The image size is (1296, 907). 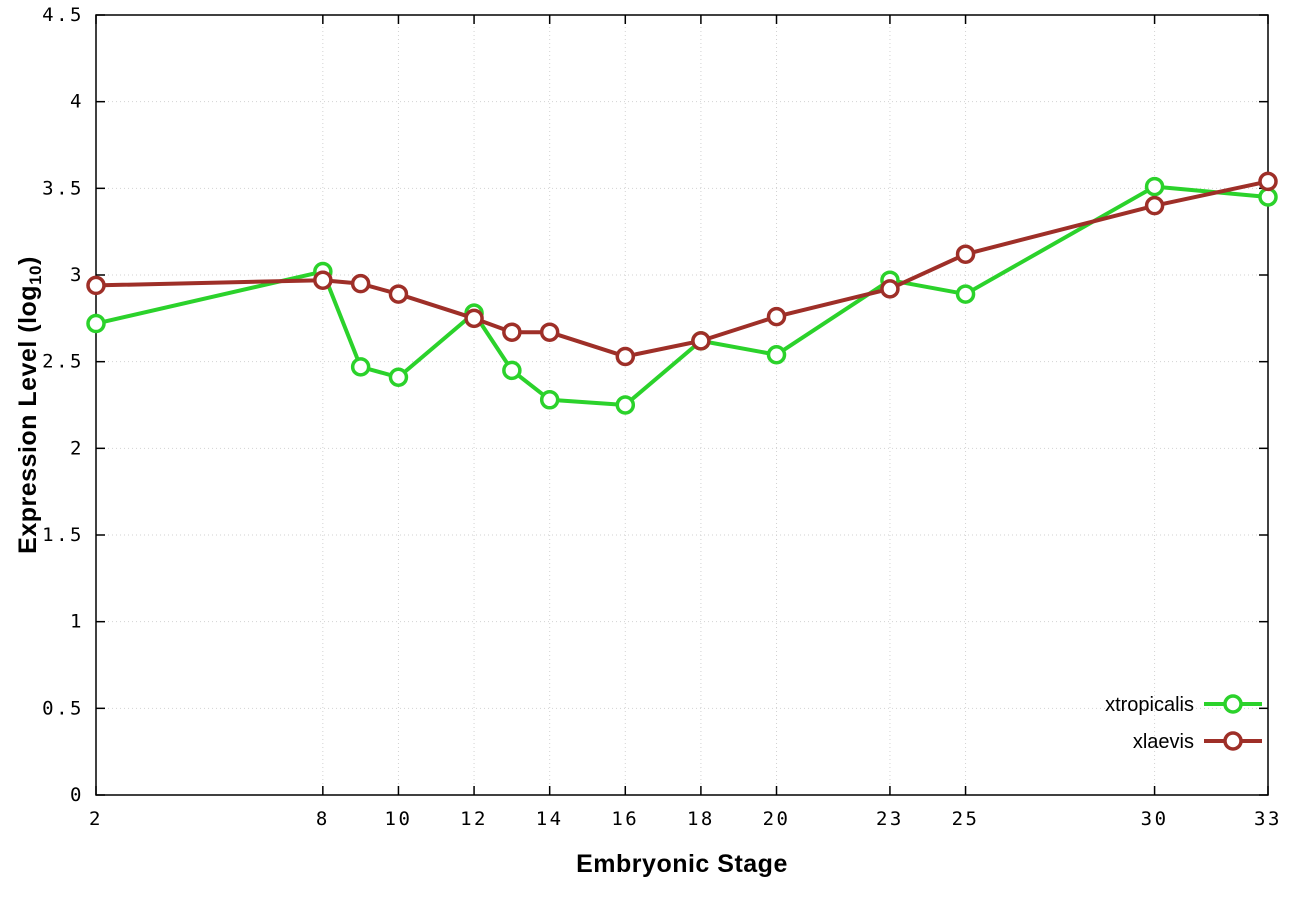 What do you see at coordinates (682, 864) in the screenshot?
I see `x-axis-label: Embryonic Stage` at bounding box center [682, 864].